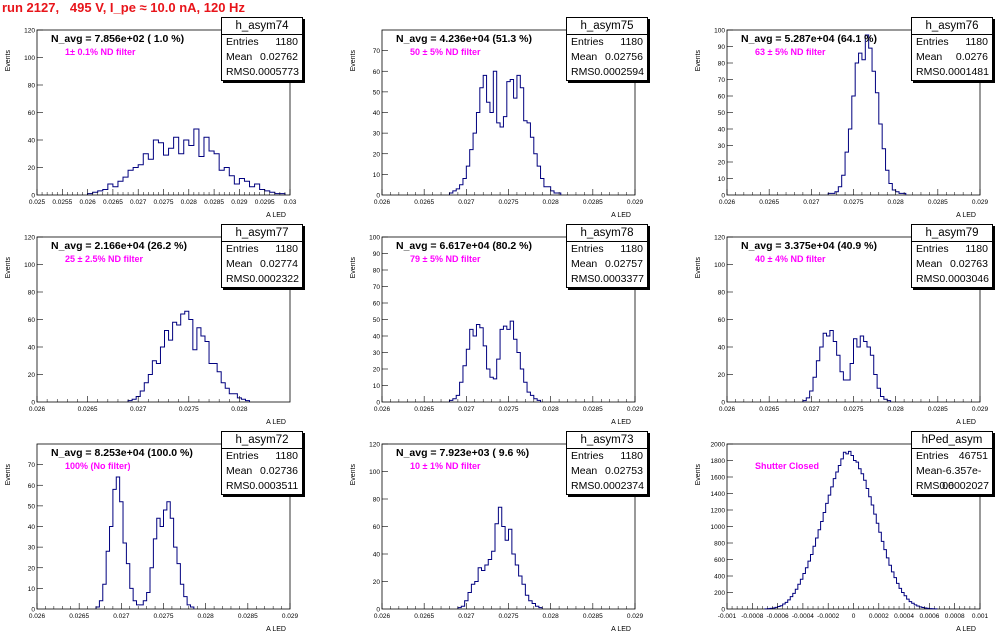 Image resolution: width=996 pixels, height=635 pixels. What do you see at coordinates (104, 259) in the screenshot?
I see `filter-label: 25 ± 2.5% ND filter` at bounding box center [104, 259].